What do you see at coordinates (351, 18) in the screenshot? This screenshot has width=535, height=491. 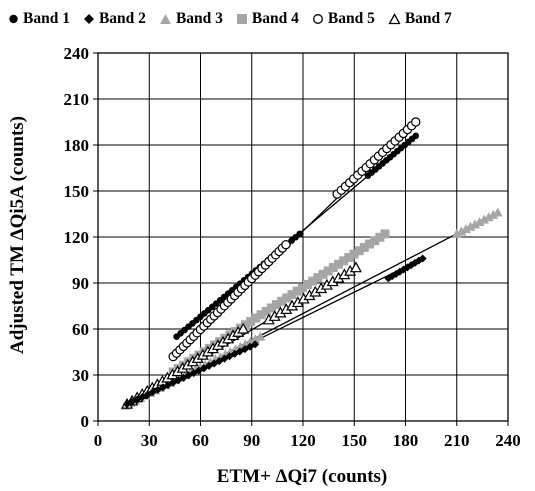 I see `legend-label-band-5: Band 5` at bounding box center [351, 18].